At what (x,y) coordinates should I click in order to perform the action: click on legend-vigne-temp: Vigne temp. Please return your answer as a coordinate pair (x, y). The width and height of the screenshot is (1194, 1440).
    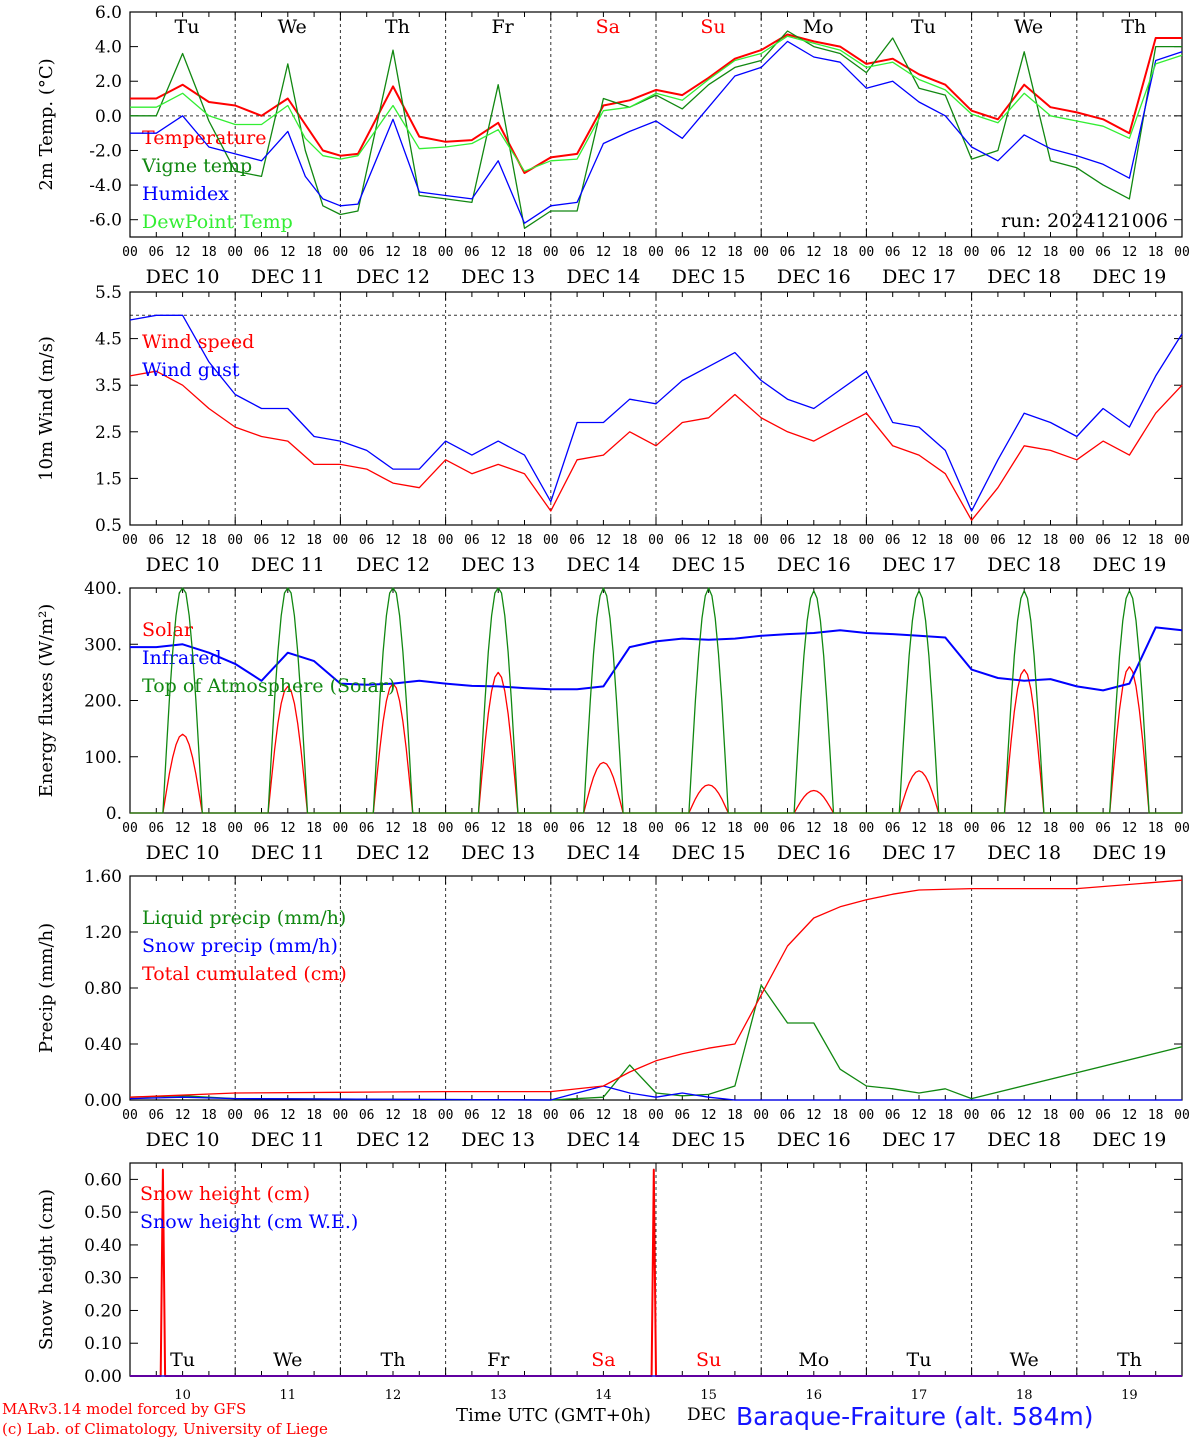
    Looking at the image, I should click on (196, 166).